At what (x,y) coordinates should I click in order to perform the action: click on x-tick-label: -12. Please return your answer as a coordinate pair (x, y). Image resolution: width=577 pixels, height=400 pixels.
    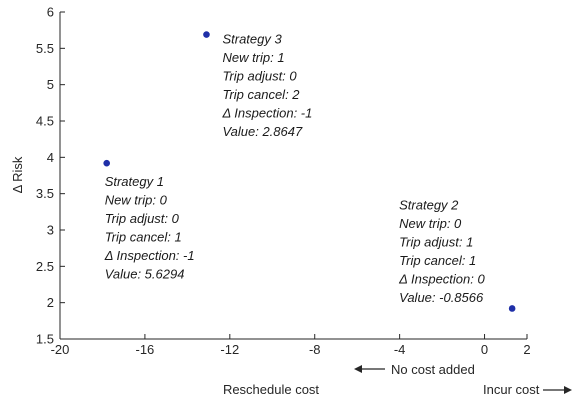
    Looking at the image, I should click on (229, 349).